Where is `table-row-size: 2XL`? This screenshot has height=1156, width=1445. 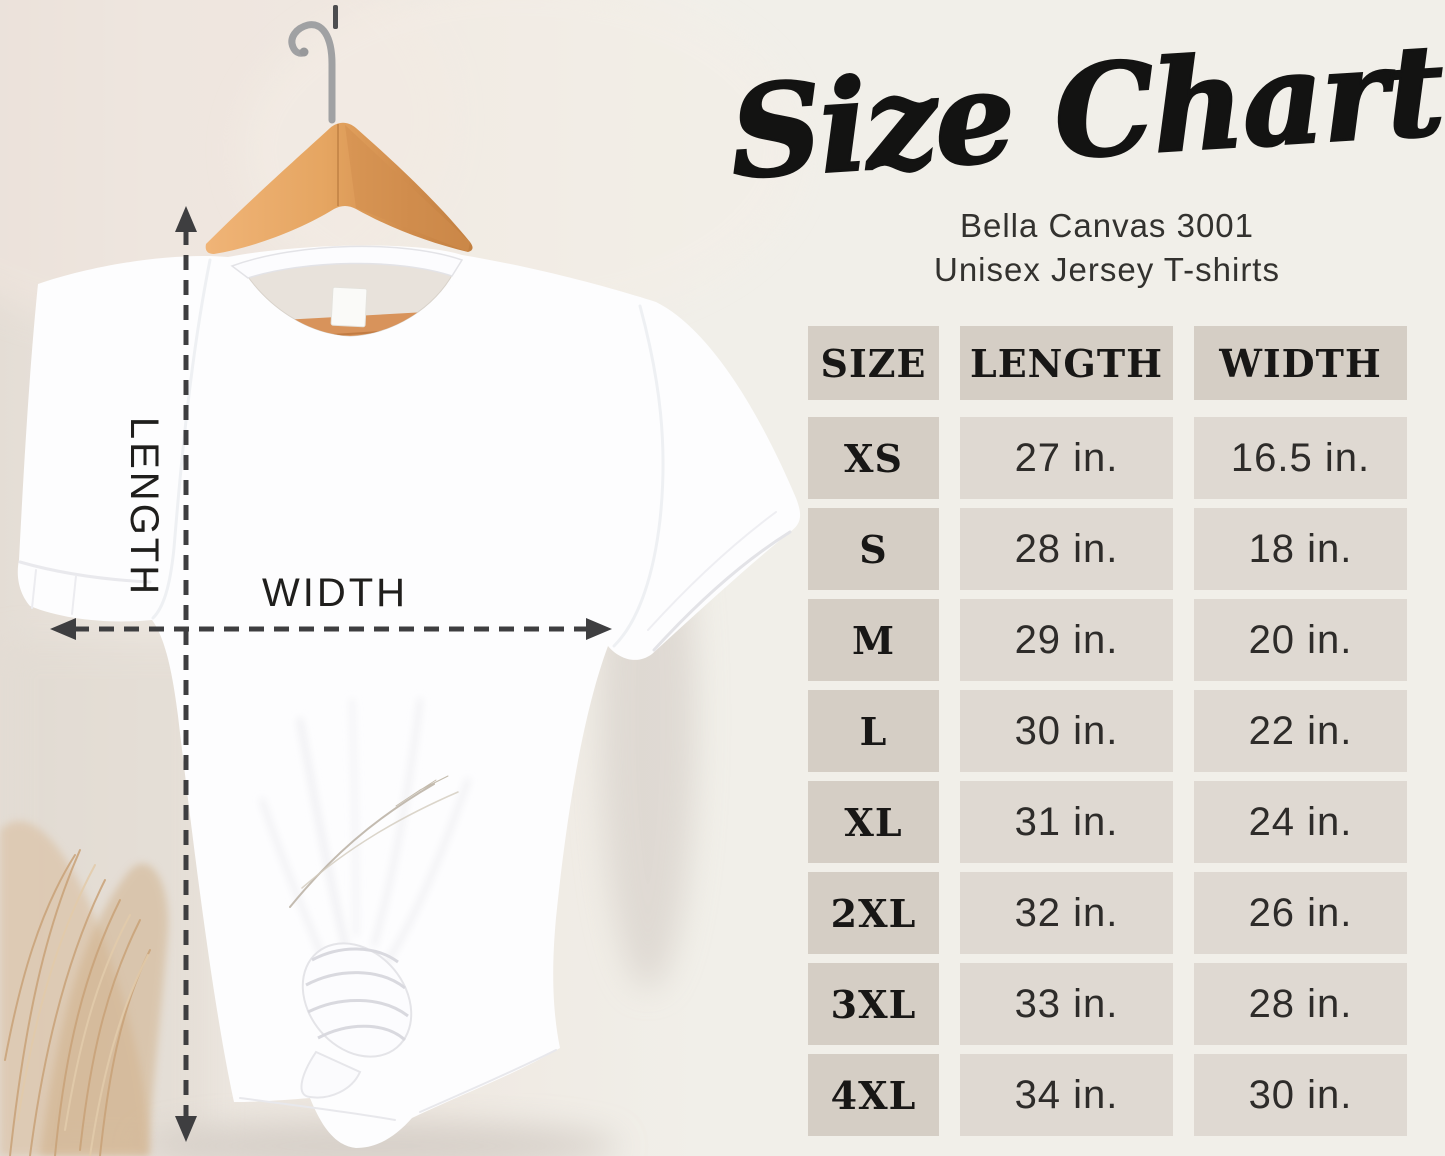 table-row-size: 2XL is located at coordinates (873, 913).